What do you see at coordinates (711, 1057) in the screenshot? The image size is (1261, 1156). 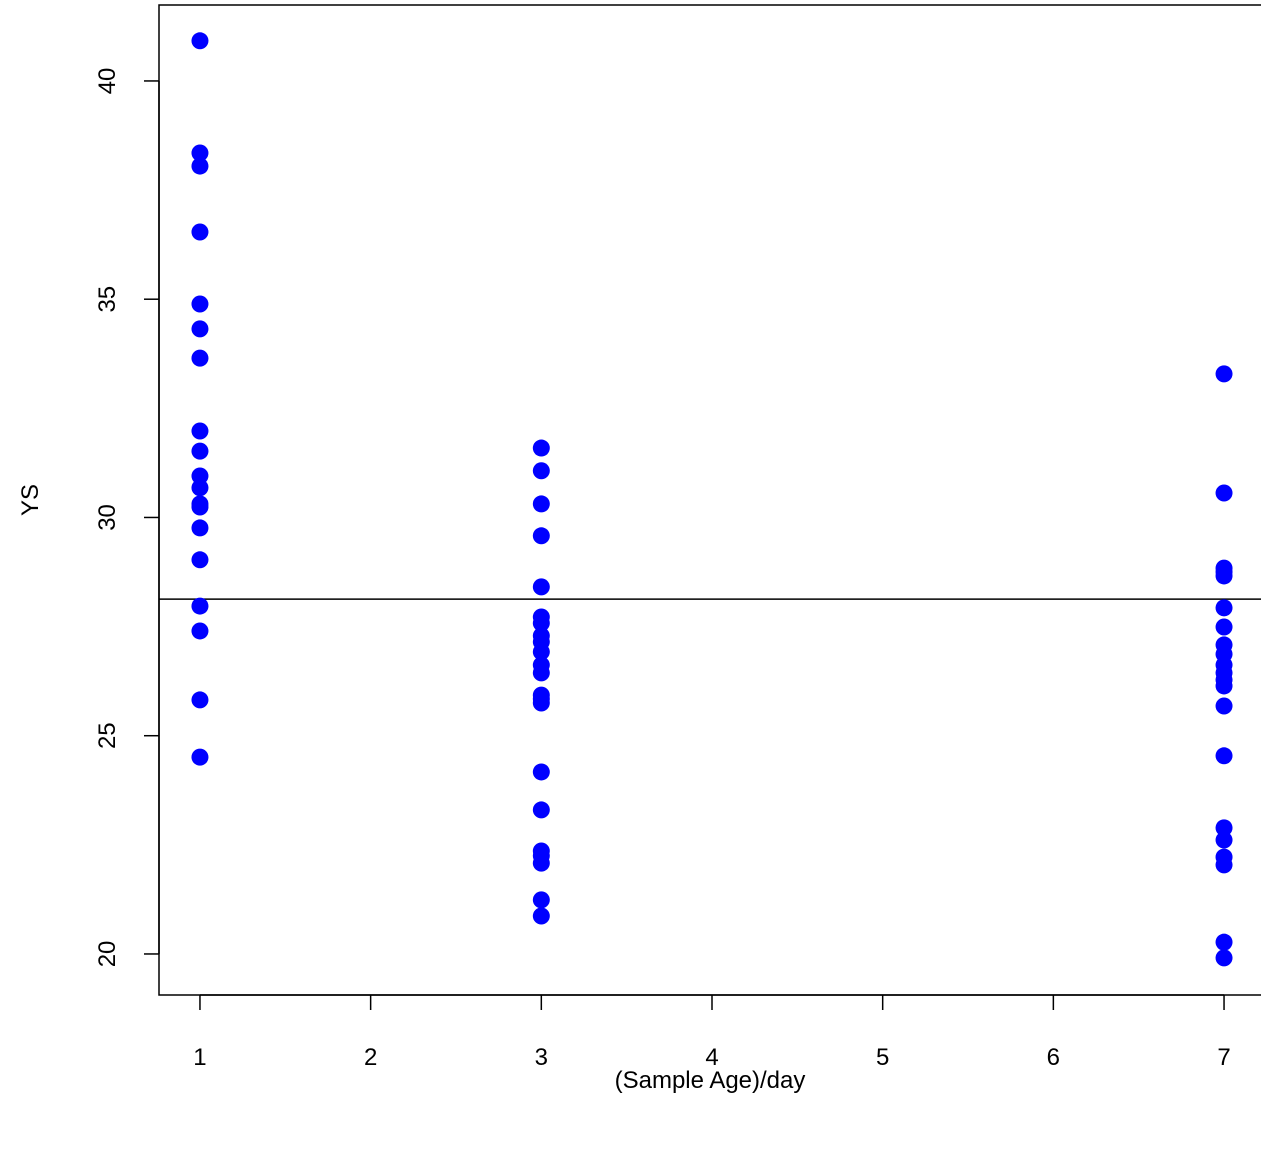 I see `x-tick-label: 4` at bounding box center [711, 1057].